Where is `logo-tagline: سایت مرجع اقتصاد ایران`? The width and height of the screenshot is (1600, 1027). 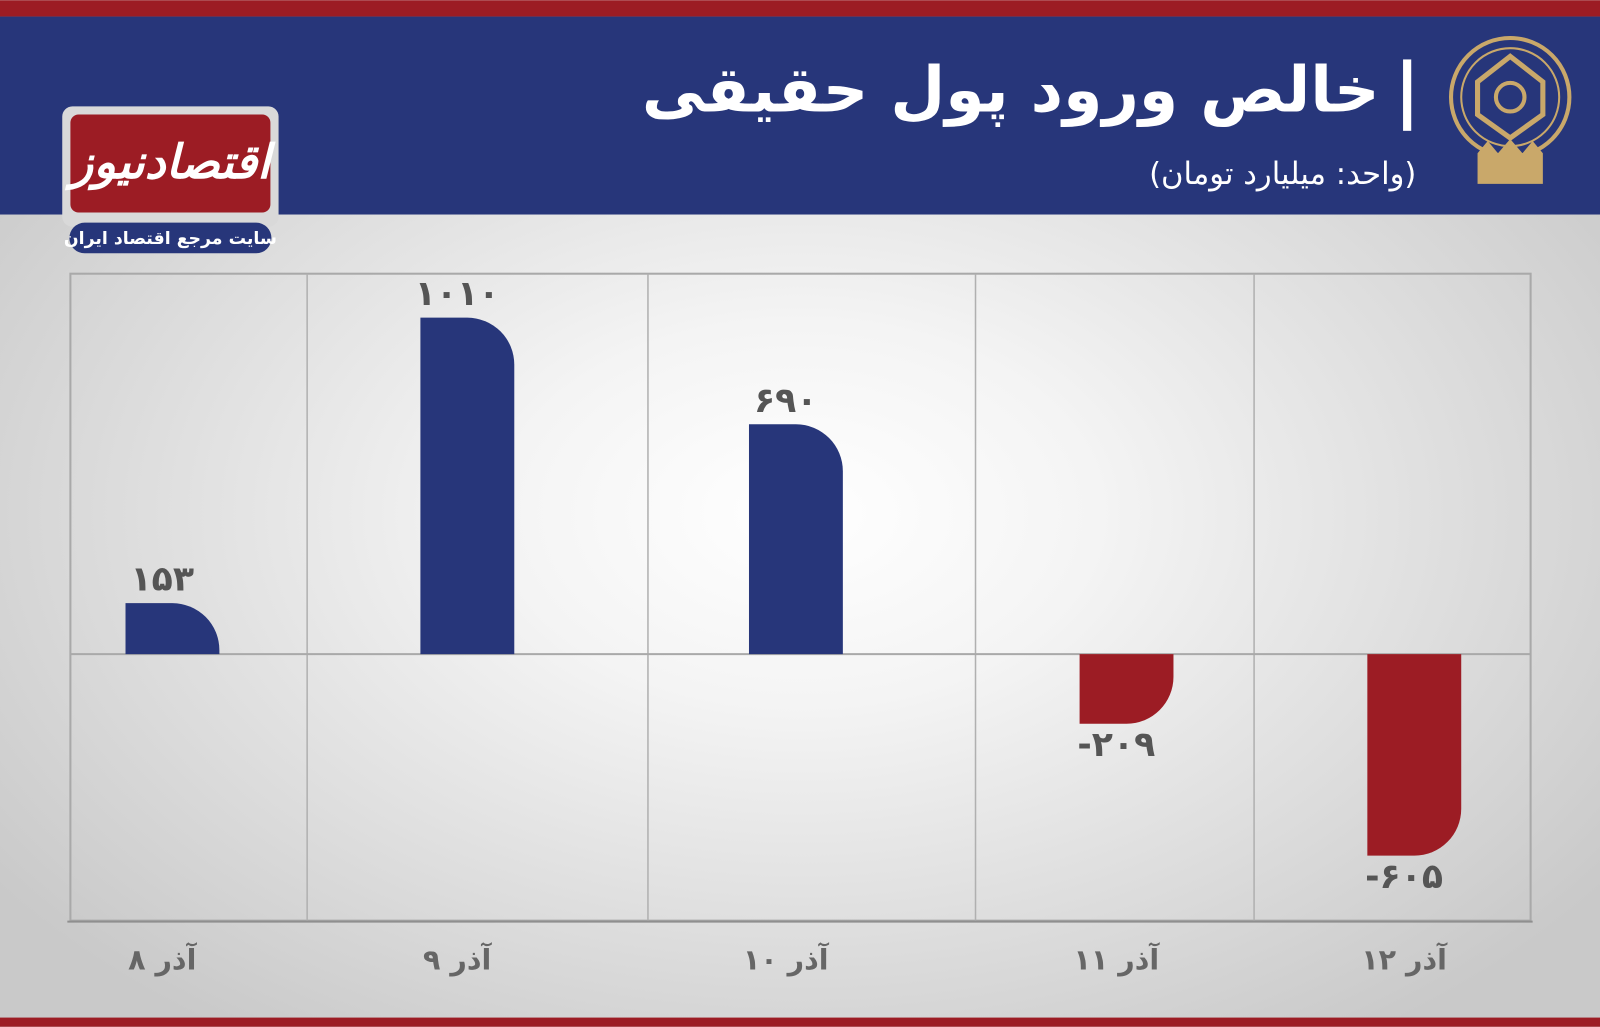 logo-tagline: سایت مرجع اقتصاد ایران is located at coordinates (170, 239).